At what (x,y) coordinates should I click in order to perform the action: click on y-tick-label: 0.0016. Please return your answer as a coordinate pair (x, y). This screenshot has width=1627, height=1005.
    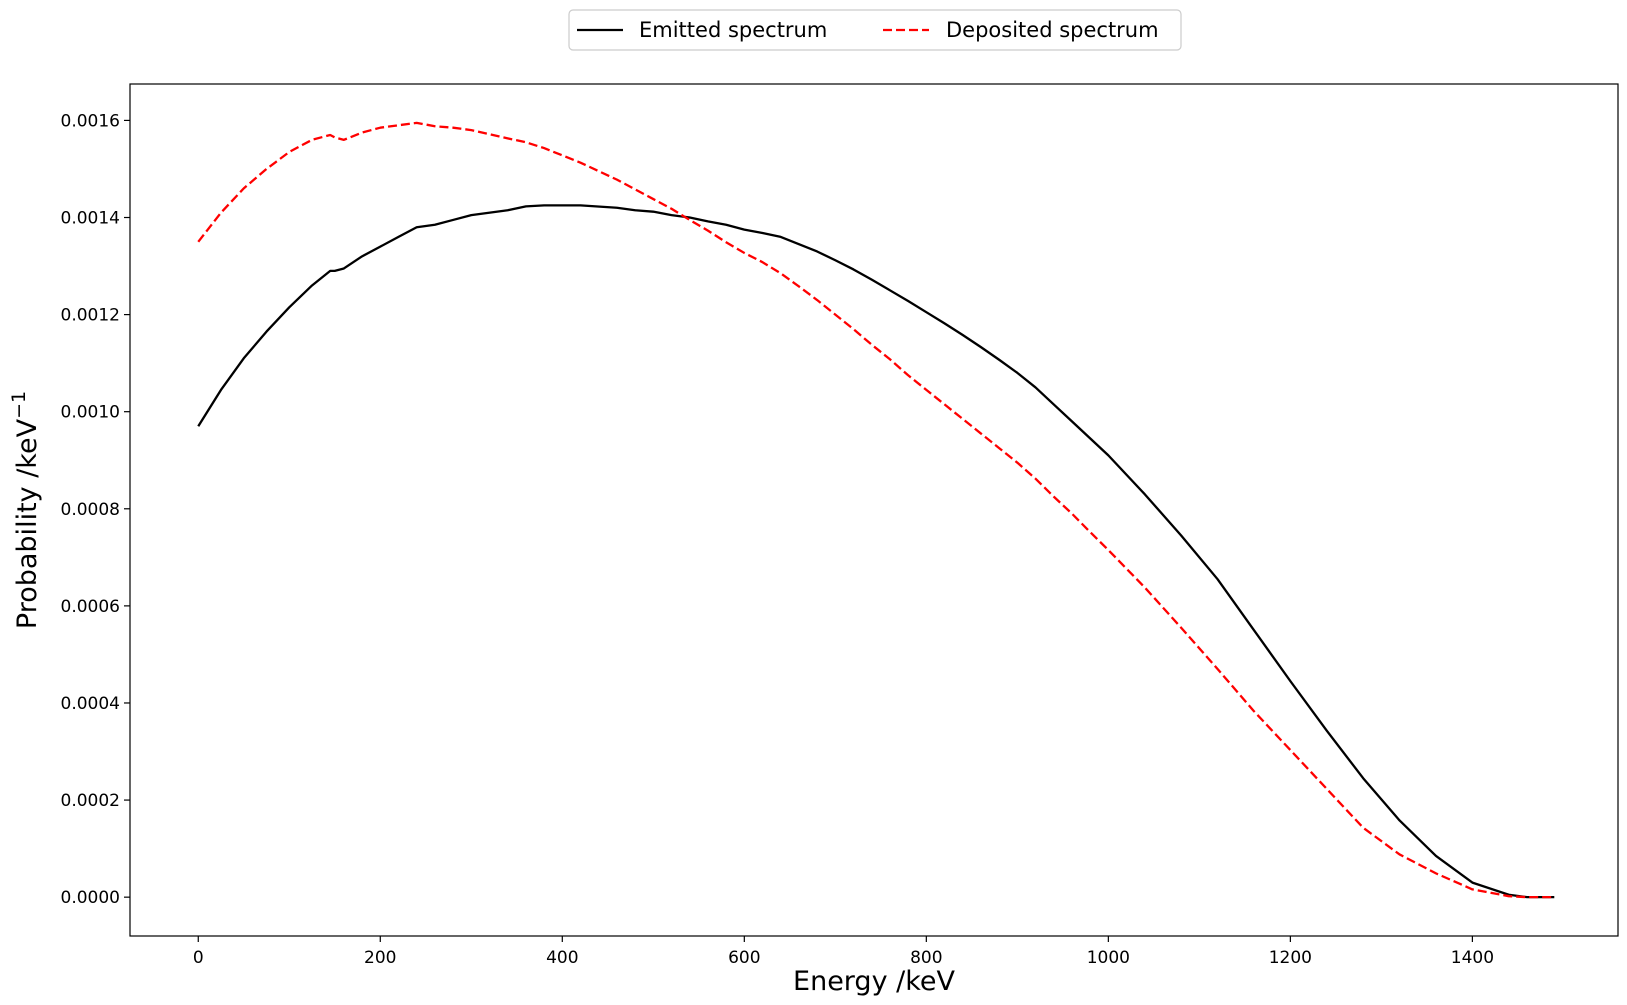
    Looking at the image, I should click on (90, 121).